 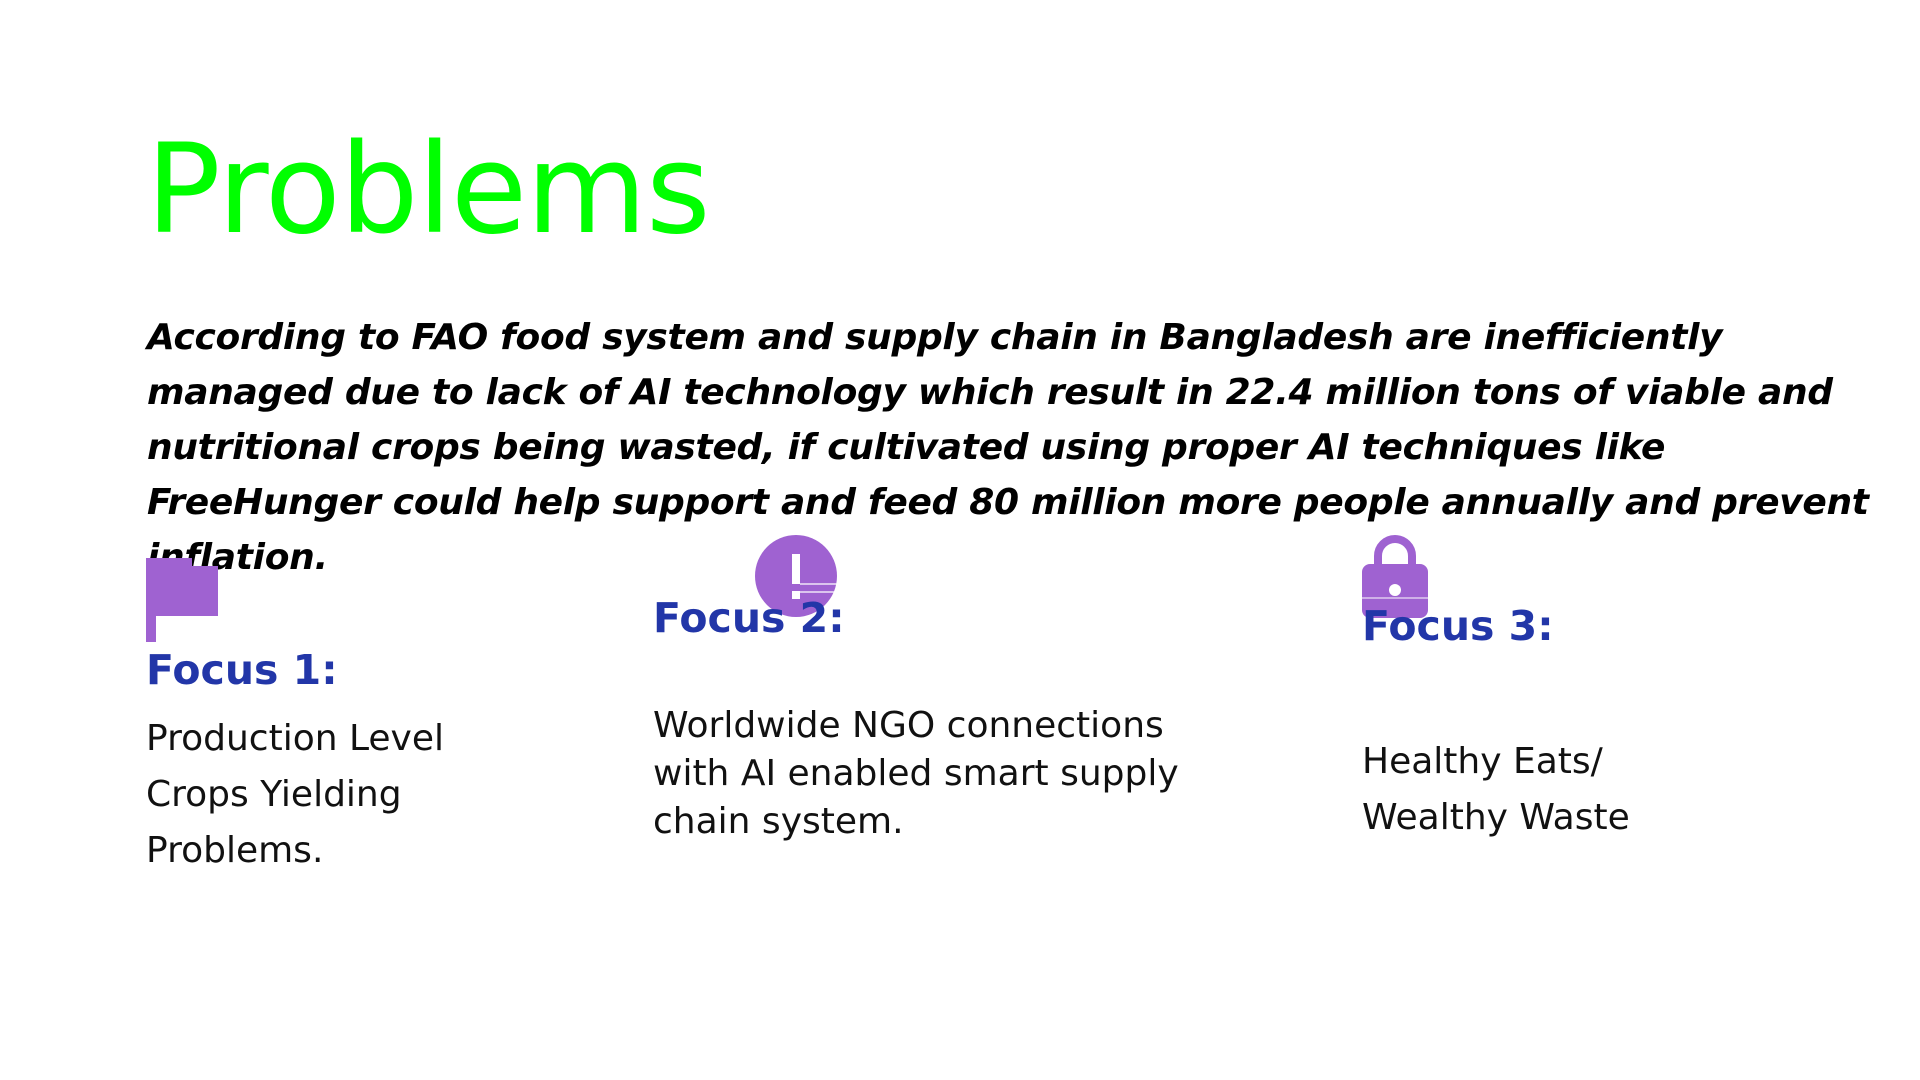 What do you see at coordinates (1395, 576) in the screenshot?
I see `lock-icon` at bounding box center [1395, 576].